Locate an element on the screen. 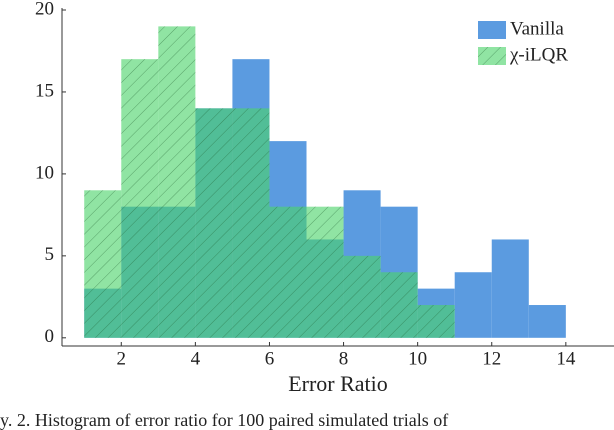 Image resolution: width=614 pixels, height=430 pixels. legend-label: Vanilla is located at coordinates (537, 28).